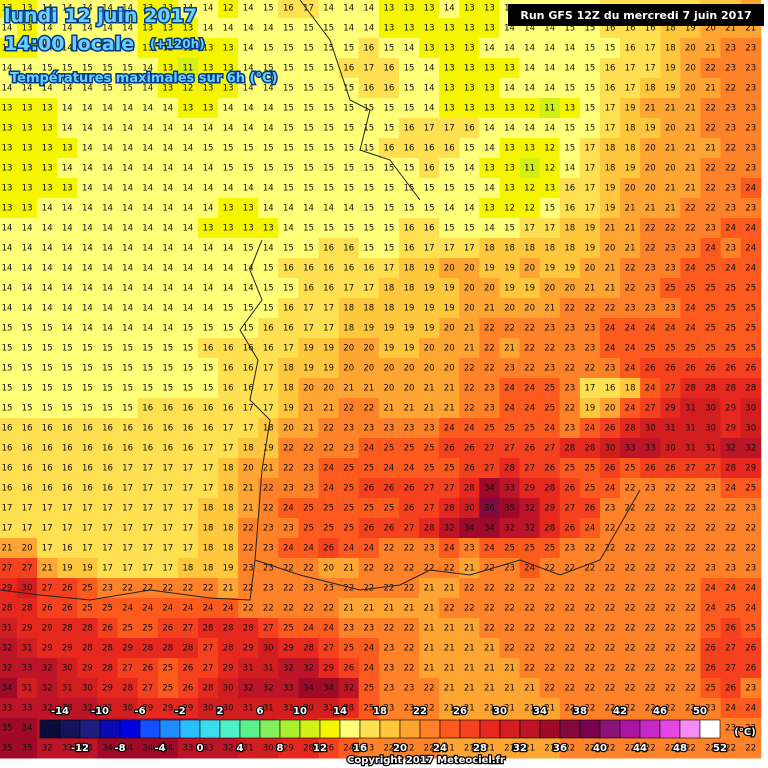  I want to click on temp-value: 29, so click(549, 509).